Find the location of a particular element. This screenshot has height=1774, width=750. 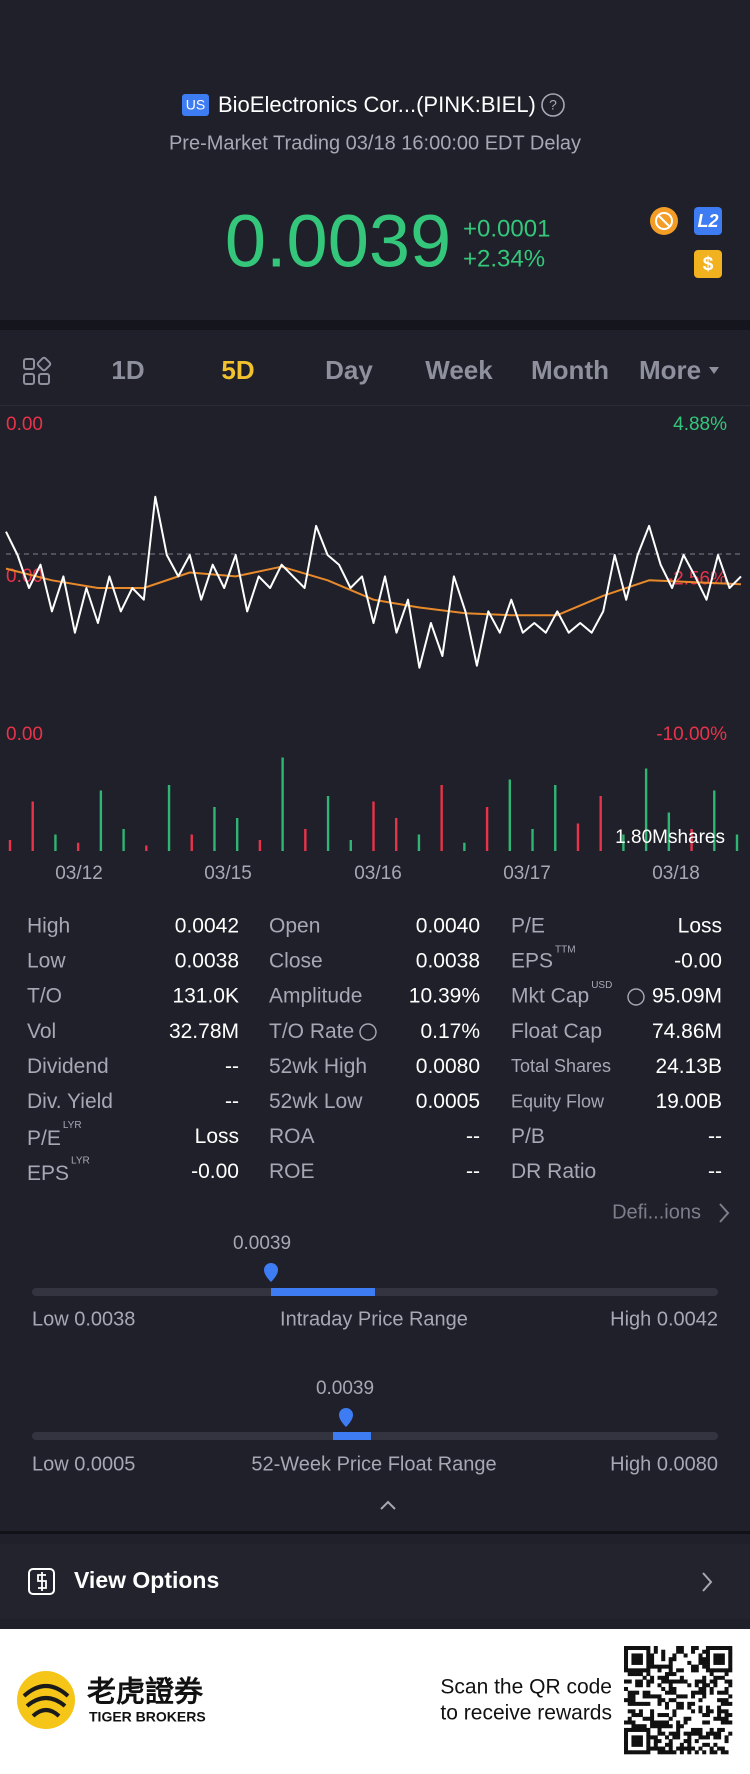

definitions-link: Defi...ions is located at coordinates (656, 1212).